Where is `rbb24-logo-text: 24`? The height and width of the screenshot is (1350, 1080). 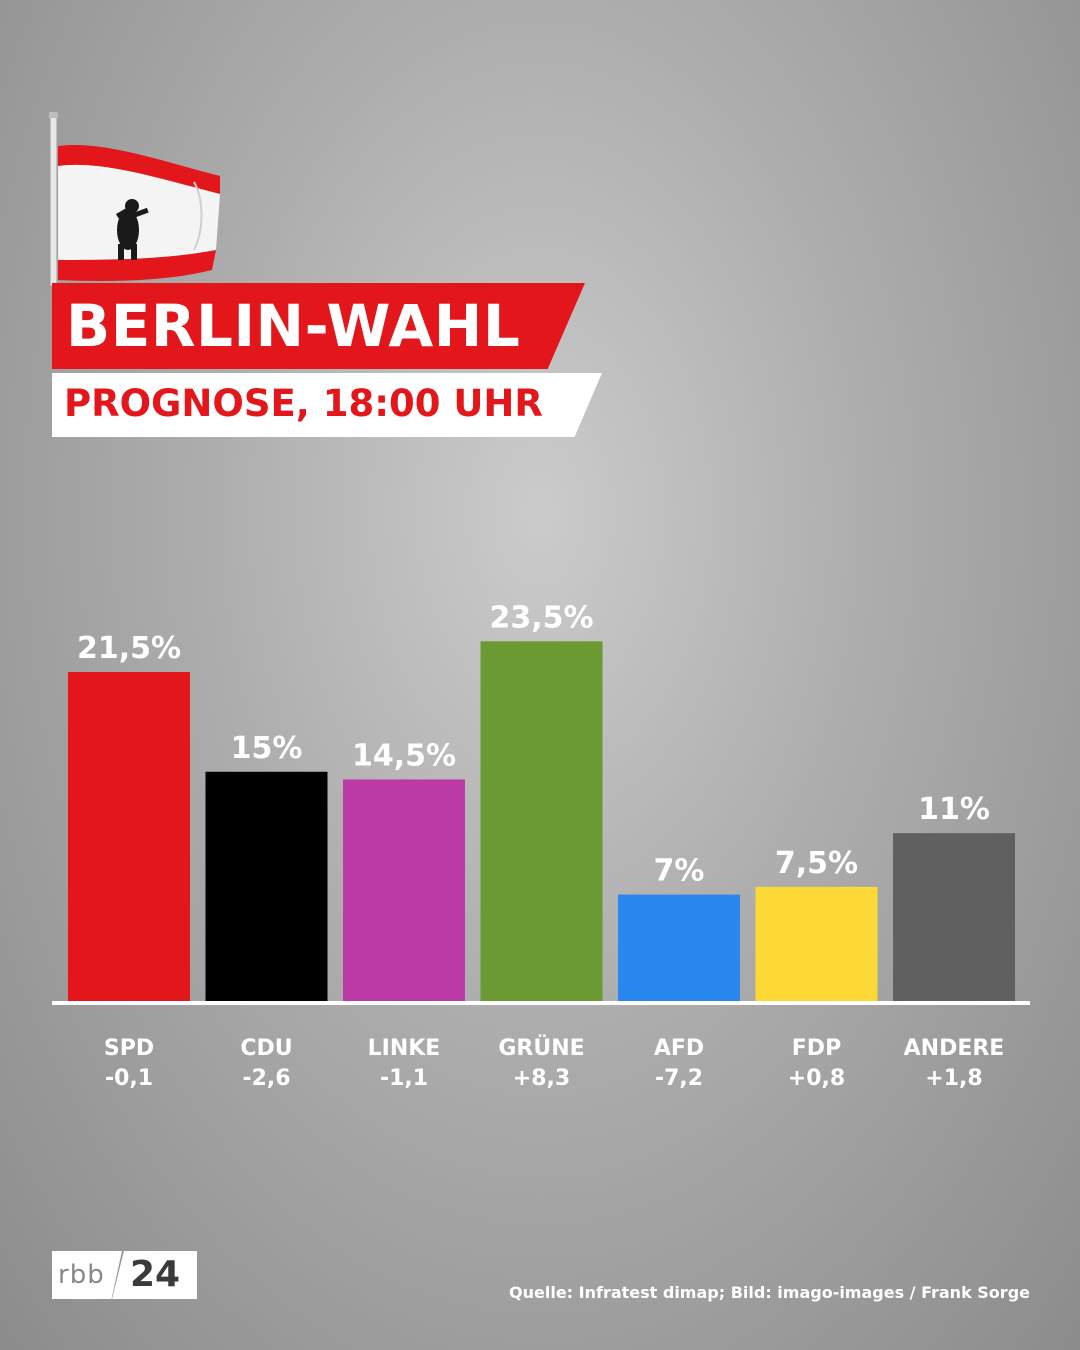
rbb24-logo-text: 24 is located at coordinates (155, 1274).